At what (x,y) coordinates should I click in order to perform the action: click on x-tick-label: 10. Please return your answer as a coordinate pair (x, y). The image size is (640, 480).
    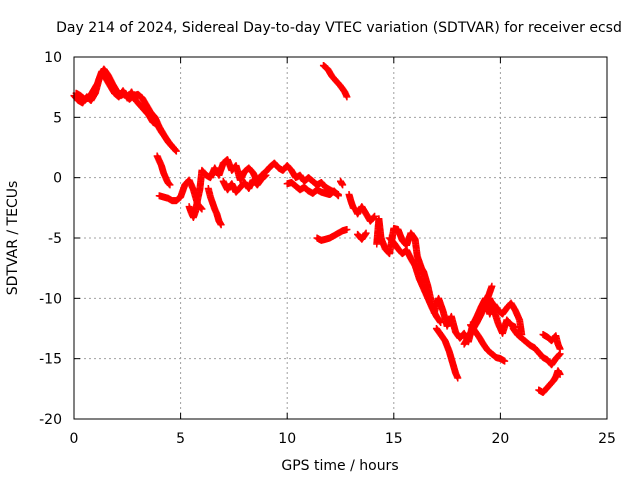
    Looking at the image, I should click on (287, 439).